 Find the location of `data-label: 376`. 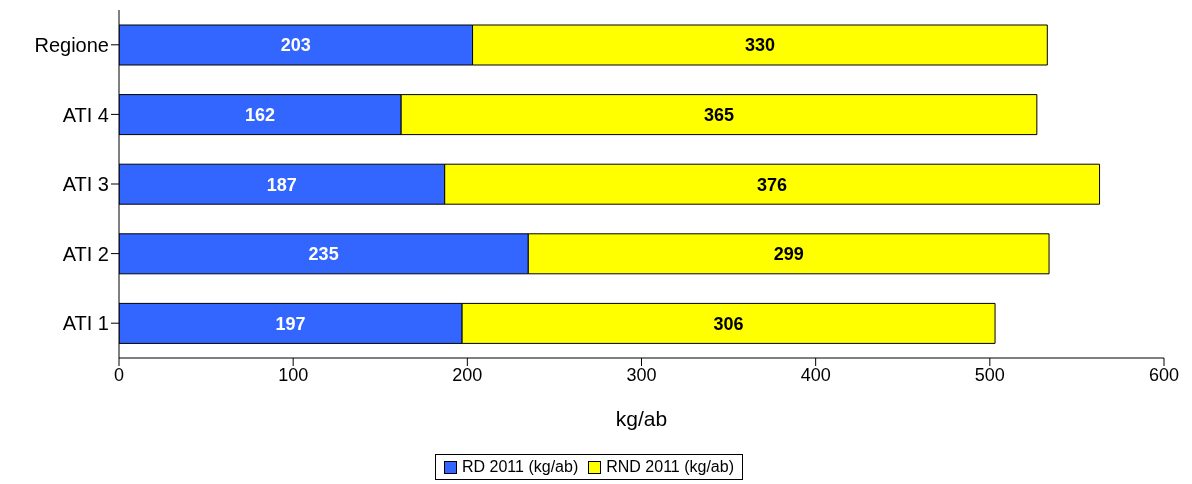

data-label: 376 is located at coordinates (772, 184).